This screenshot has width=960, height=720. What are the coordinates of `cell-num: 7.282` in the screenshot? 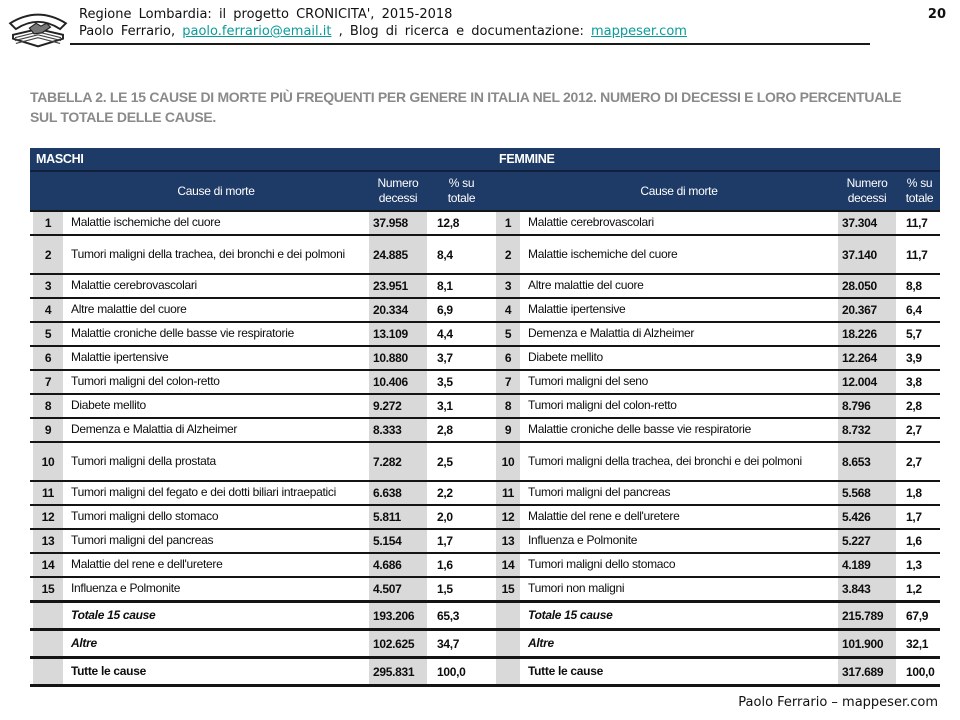 It's located at (398, 460).